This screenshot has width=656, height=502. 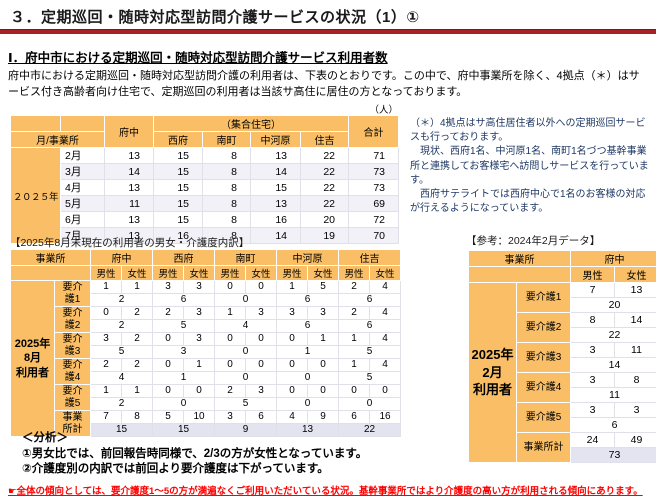 I want to click on column-header-nakagawara: 中河原, so click(x=275, y=139).